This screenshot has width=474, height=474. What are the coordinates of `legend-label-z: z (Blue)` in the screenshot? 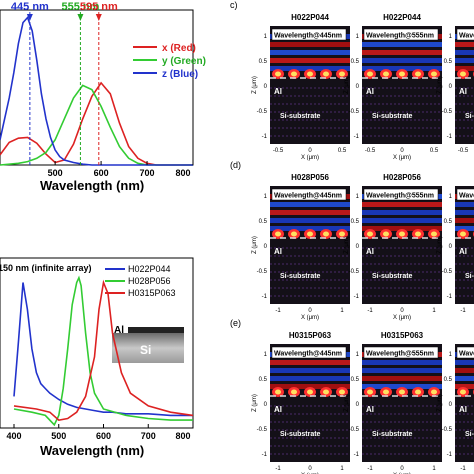 It's located at (180, 74).